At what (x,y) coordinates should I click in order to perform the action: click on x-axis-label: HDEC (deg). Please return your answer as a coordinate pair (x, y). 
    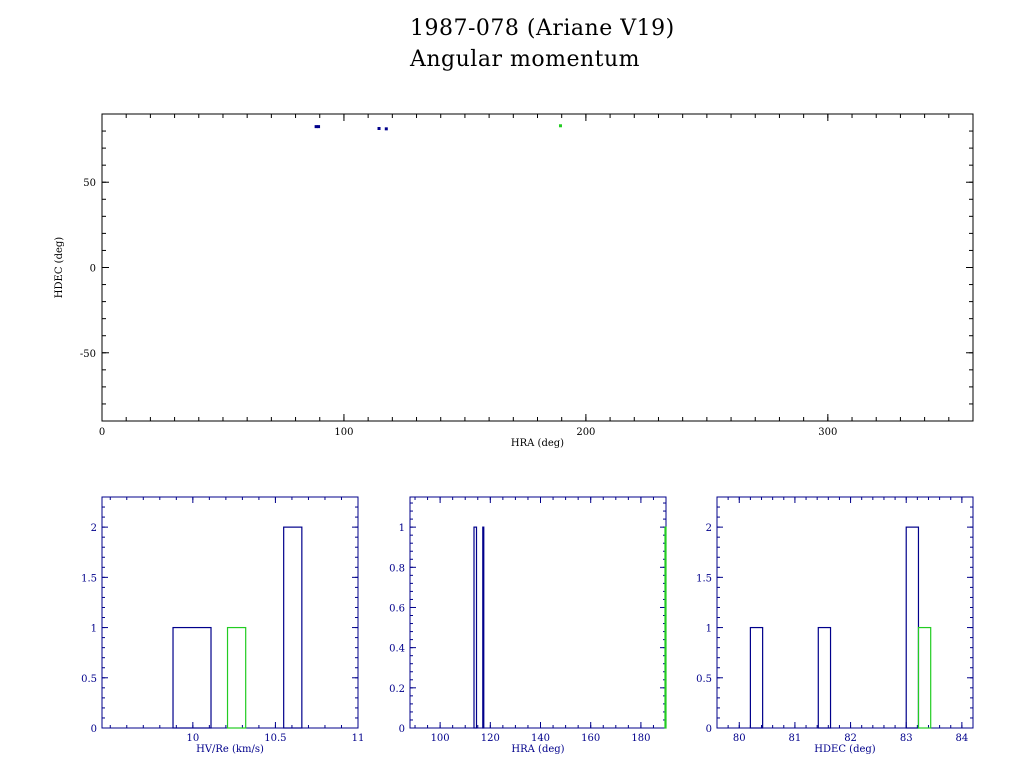
    Looking at the image, I should click on (844, 749).